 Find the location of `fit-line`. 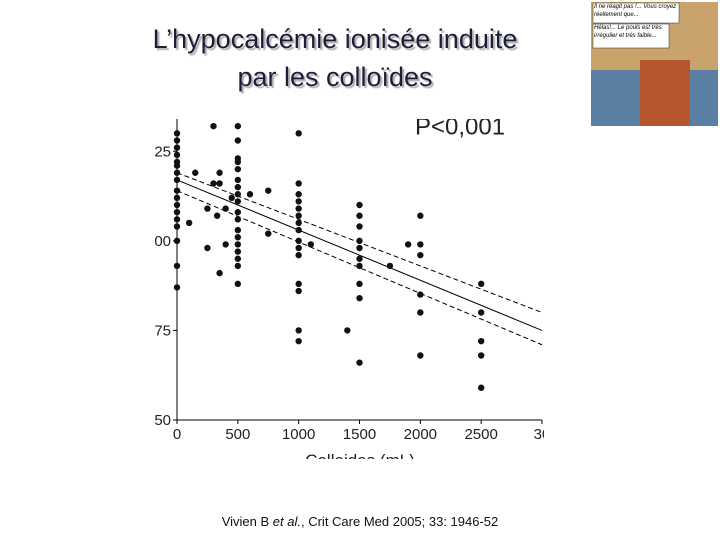

fit-line is located at coordinates (359, 255).